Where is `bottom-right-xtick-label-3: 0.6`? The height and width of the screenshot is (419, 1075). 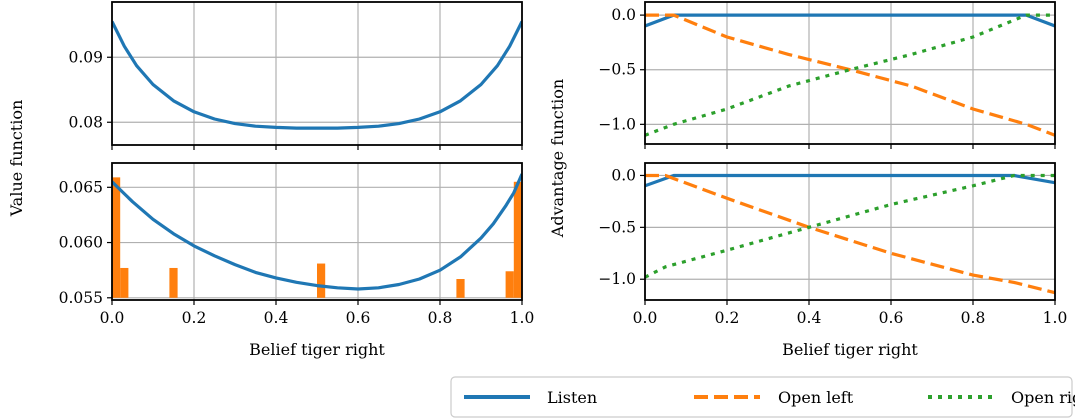
bottom-right-xtick-label-3: 0.6 is located at coordinates (891, 318).